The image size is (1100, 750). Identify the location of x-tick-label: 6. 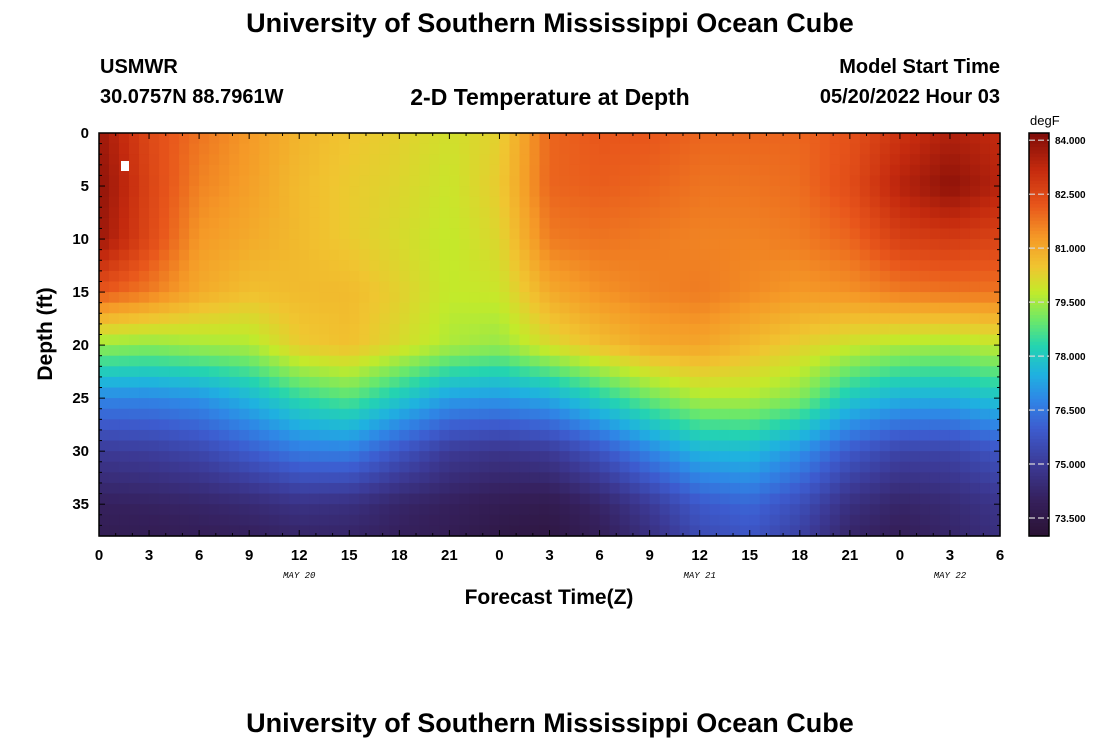
(1000, 555).